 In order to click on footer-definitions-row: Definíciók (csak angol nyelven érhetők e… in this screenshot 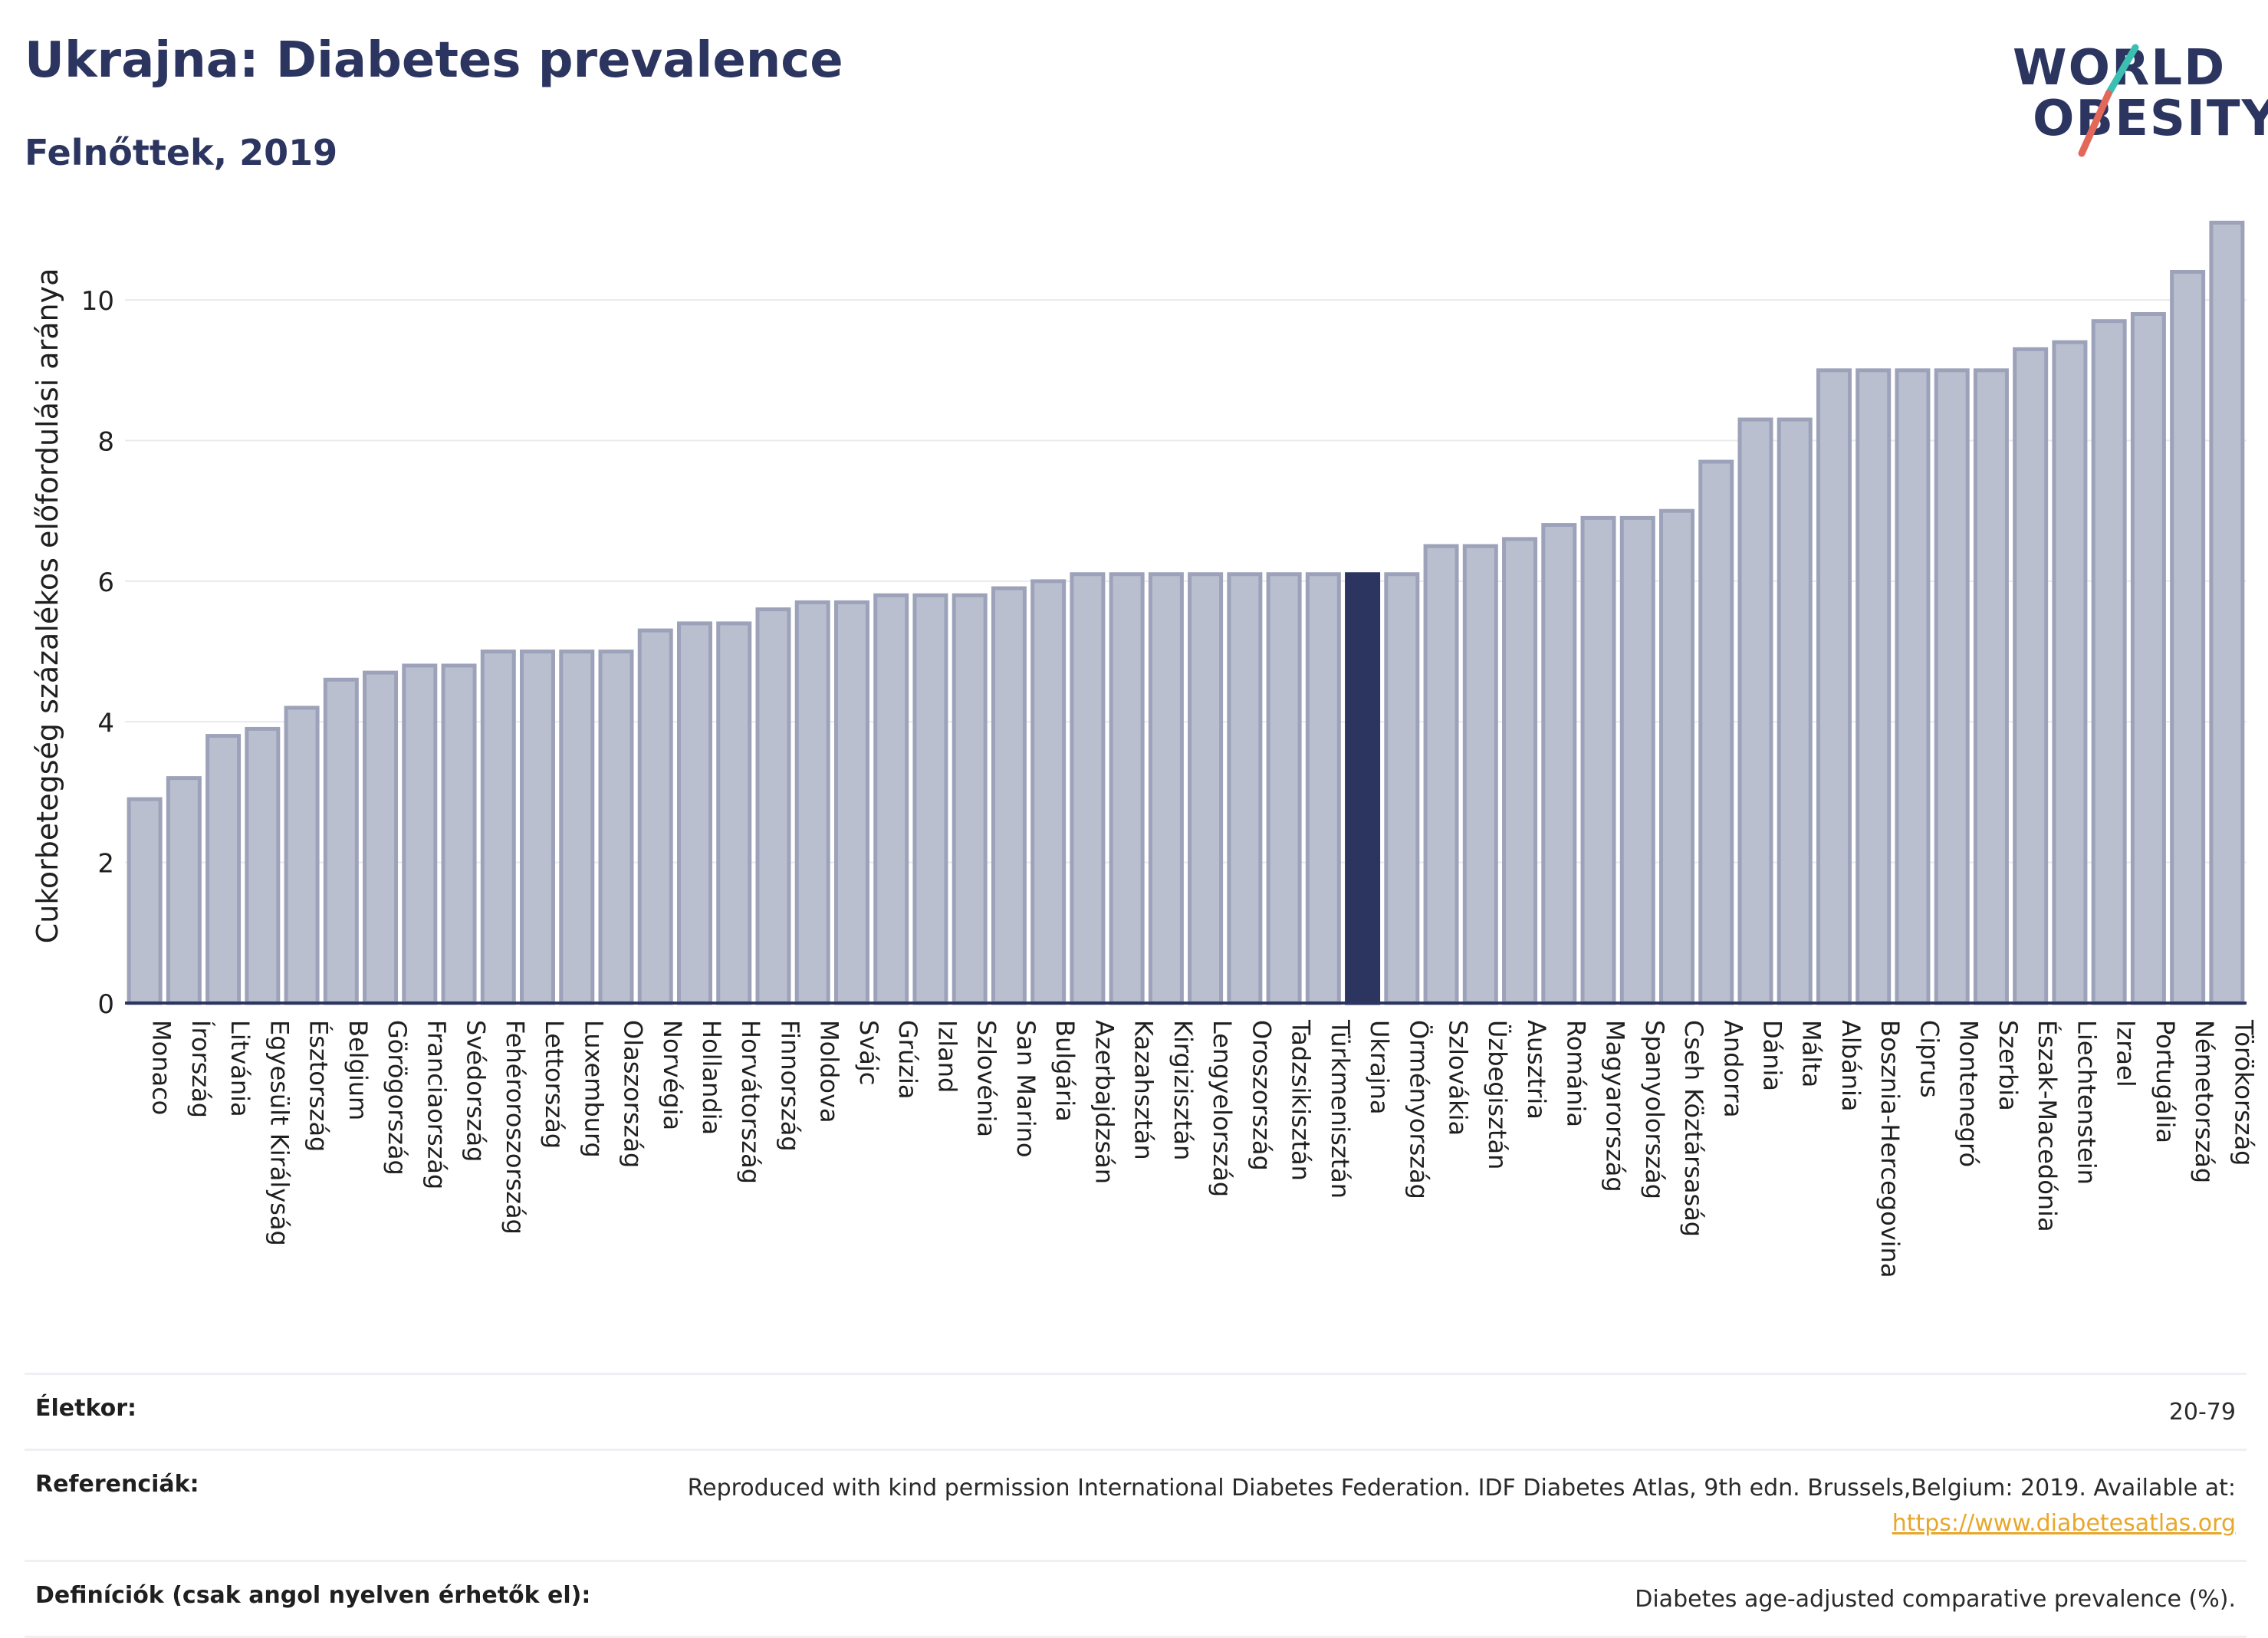, I will do `click(1136, 1599)`.